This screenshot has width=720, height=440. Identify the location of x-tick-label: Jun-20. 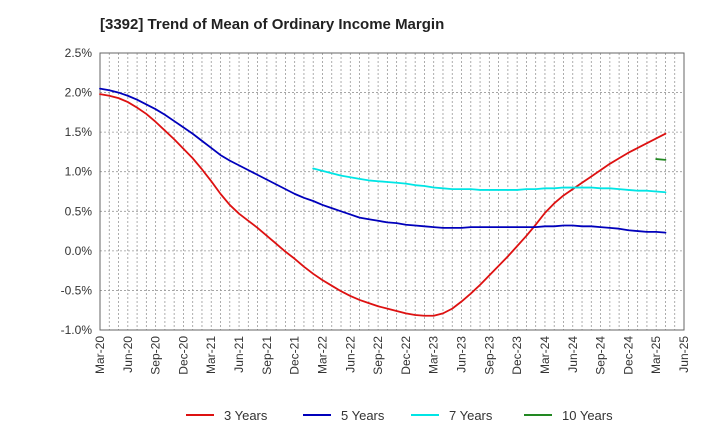
(128, 354).